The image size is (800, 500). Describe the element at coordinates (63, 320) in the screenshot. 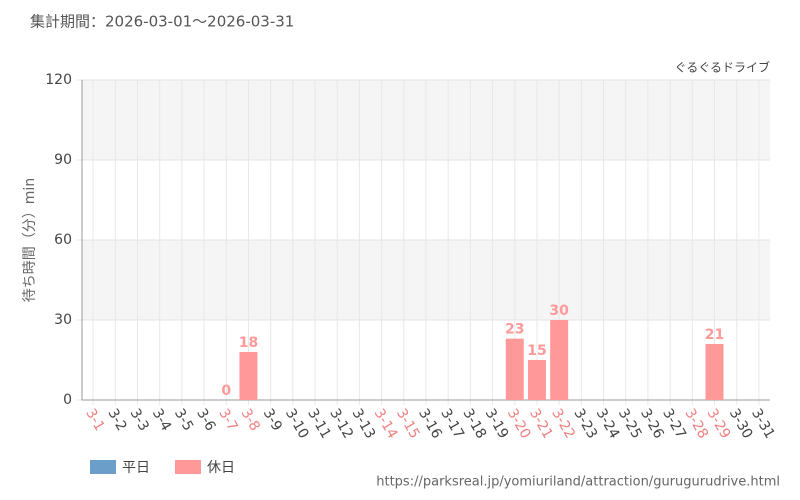

I see `y-tick-label: 30` at that location.